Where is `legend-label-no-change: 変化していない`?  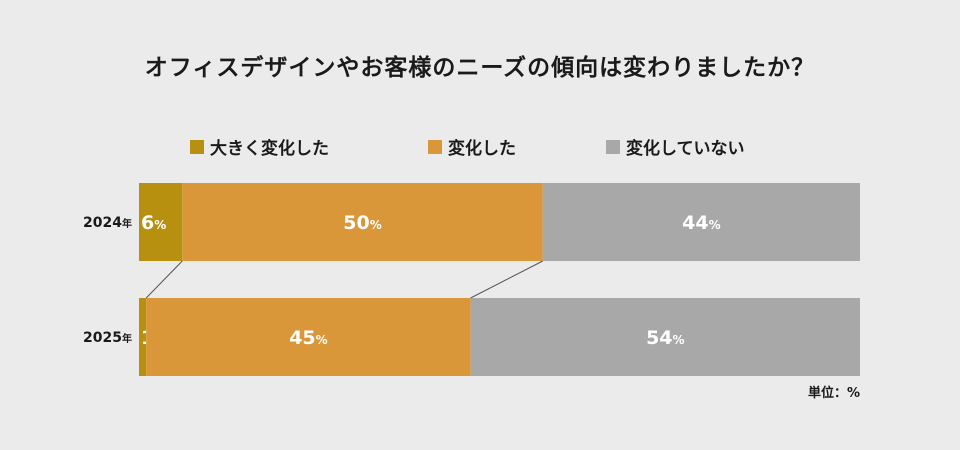 legend-label-no-change: 変化していない is located at coordinates (685, 149).